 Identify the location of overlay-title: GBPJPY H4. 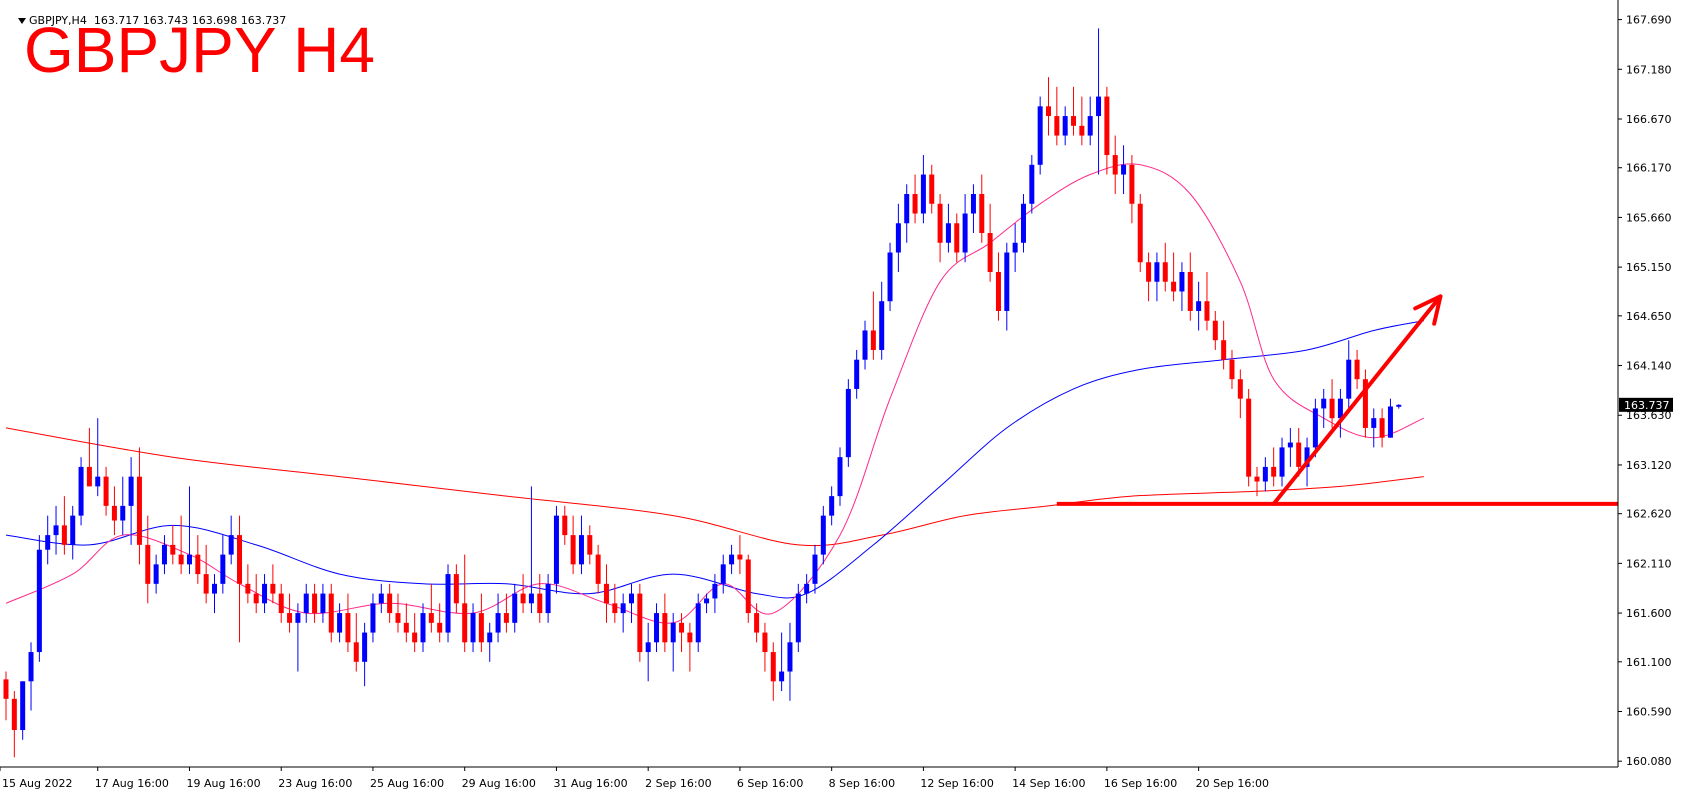
(199, 50).